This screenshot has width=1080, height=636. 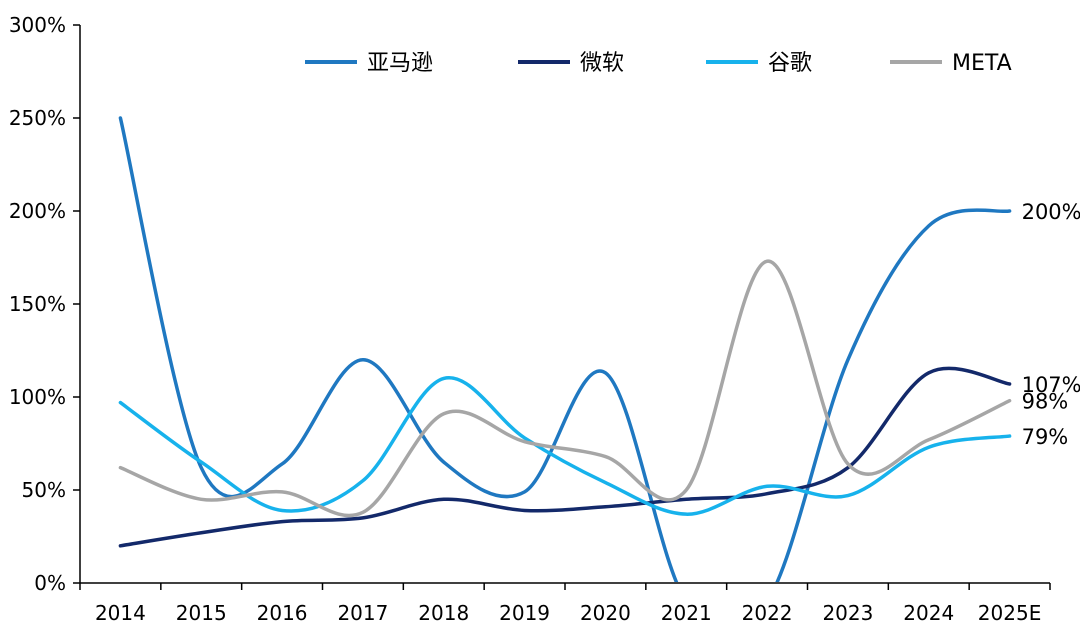 I want to click on x-tick-label: 2017, so click(x=362, y=613).